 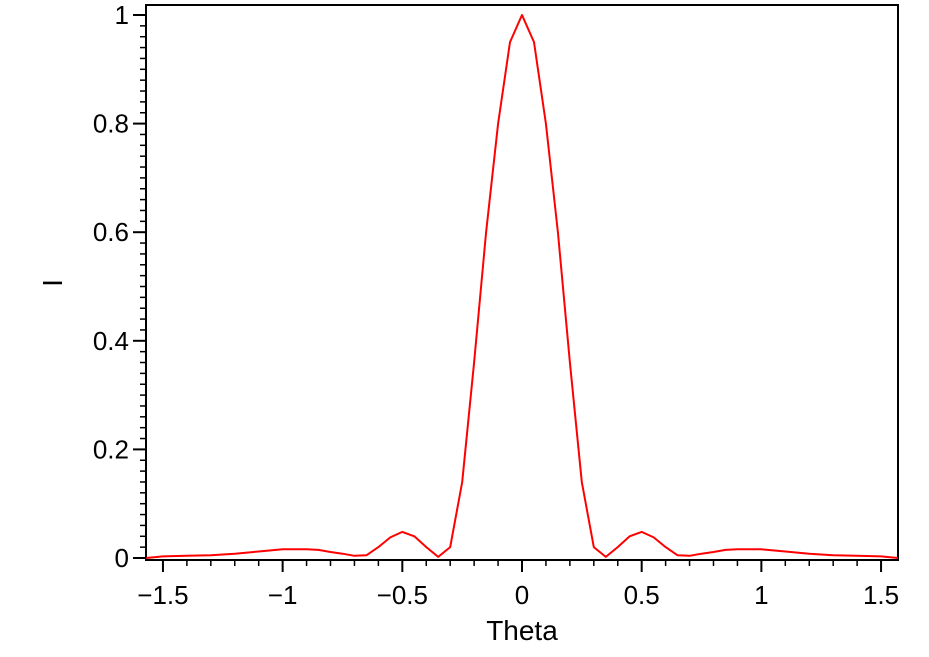 What do you see at coordinates (522, 630) in the screenshot?
I see `x-axis-title: Theta` at bounding box center [522, 630].